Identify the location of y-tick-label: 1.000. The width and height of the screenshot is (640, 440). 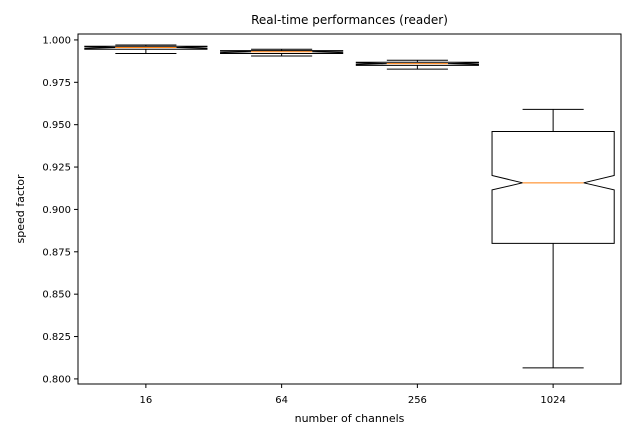
(56, 40).